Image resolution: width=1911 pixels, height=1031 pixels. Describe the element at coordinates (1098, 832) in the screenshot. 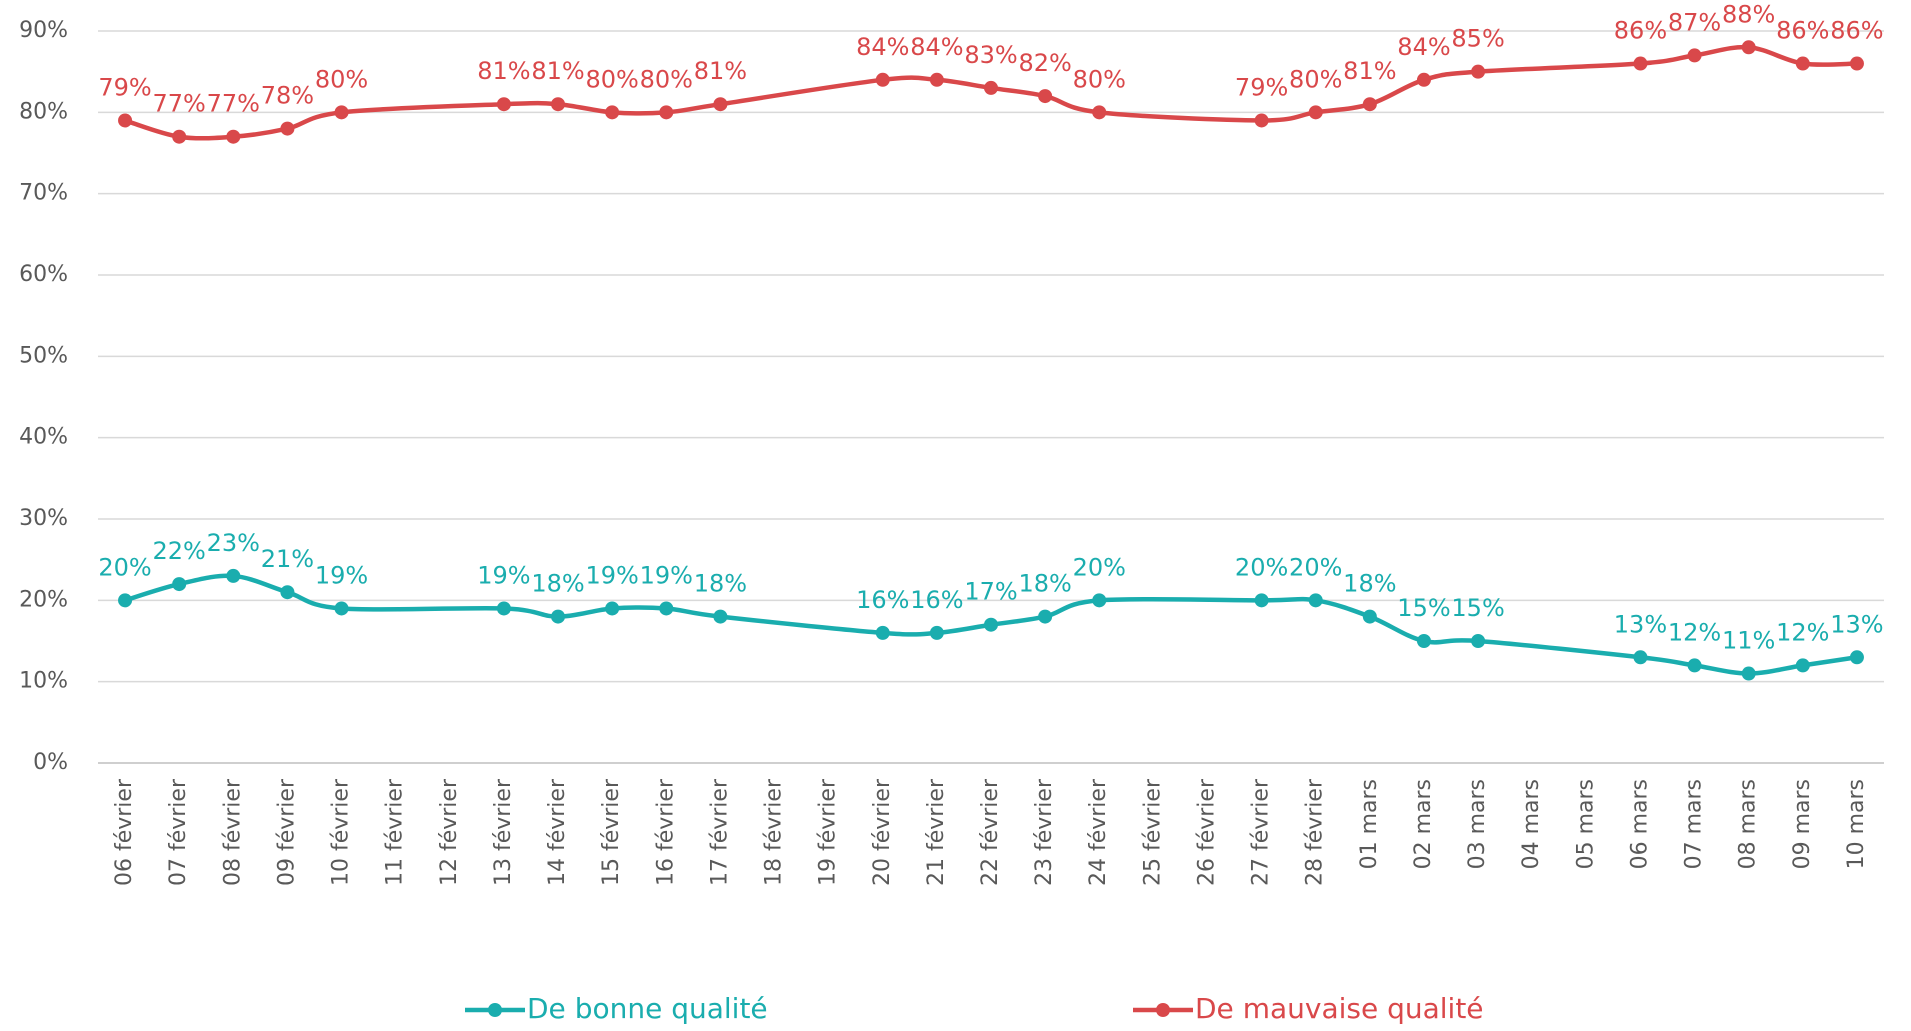

I see `x-tick-label: 24 février` at that location.